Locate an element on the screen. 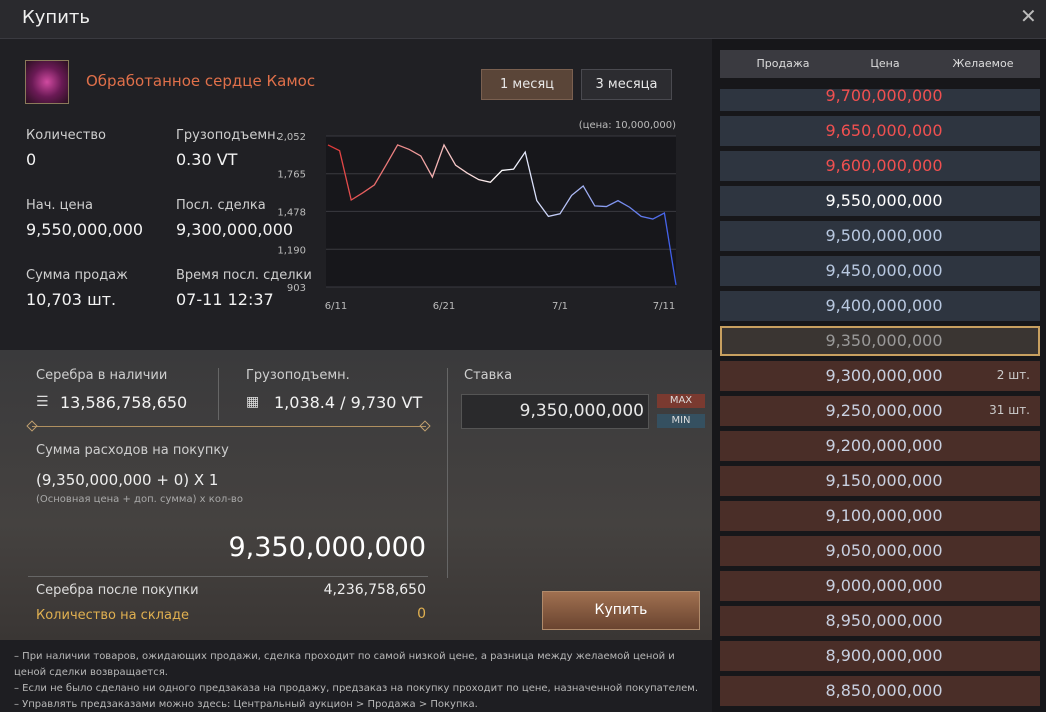 This screenshot has height=712, width=1046. after-label: Серебра после покупки is located at coordinates (117, 590).